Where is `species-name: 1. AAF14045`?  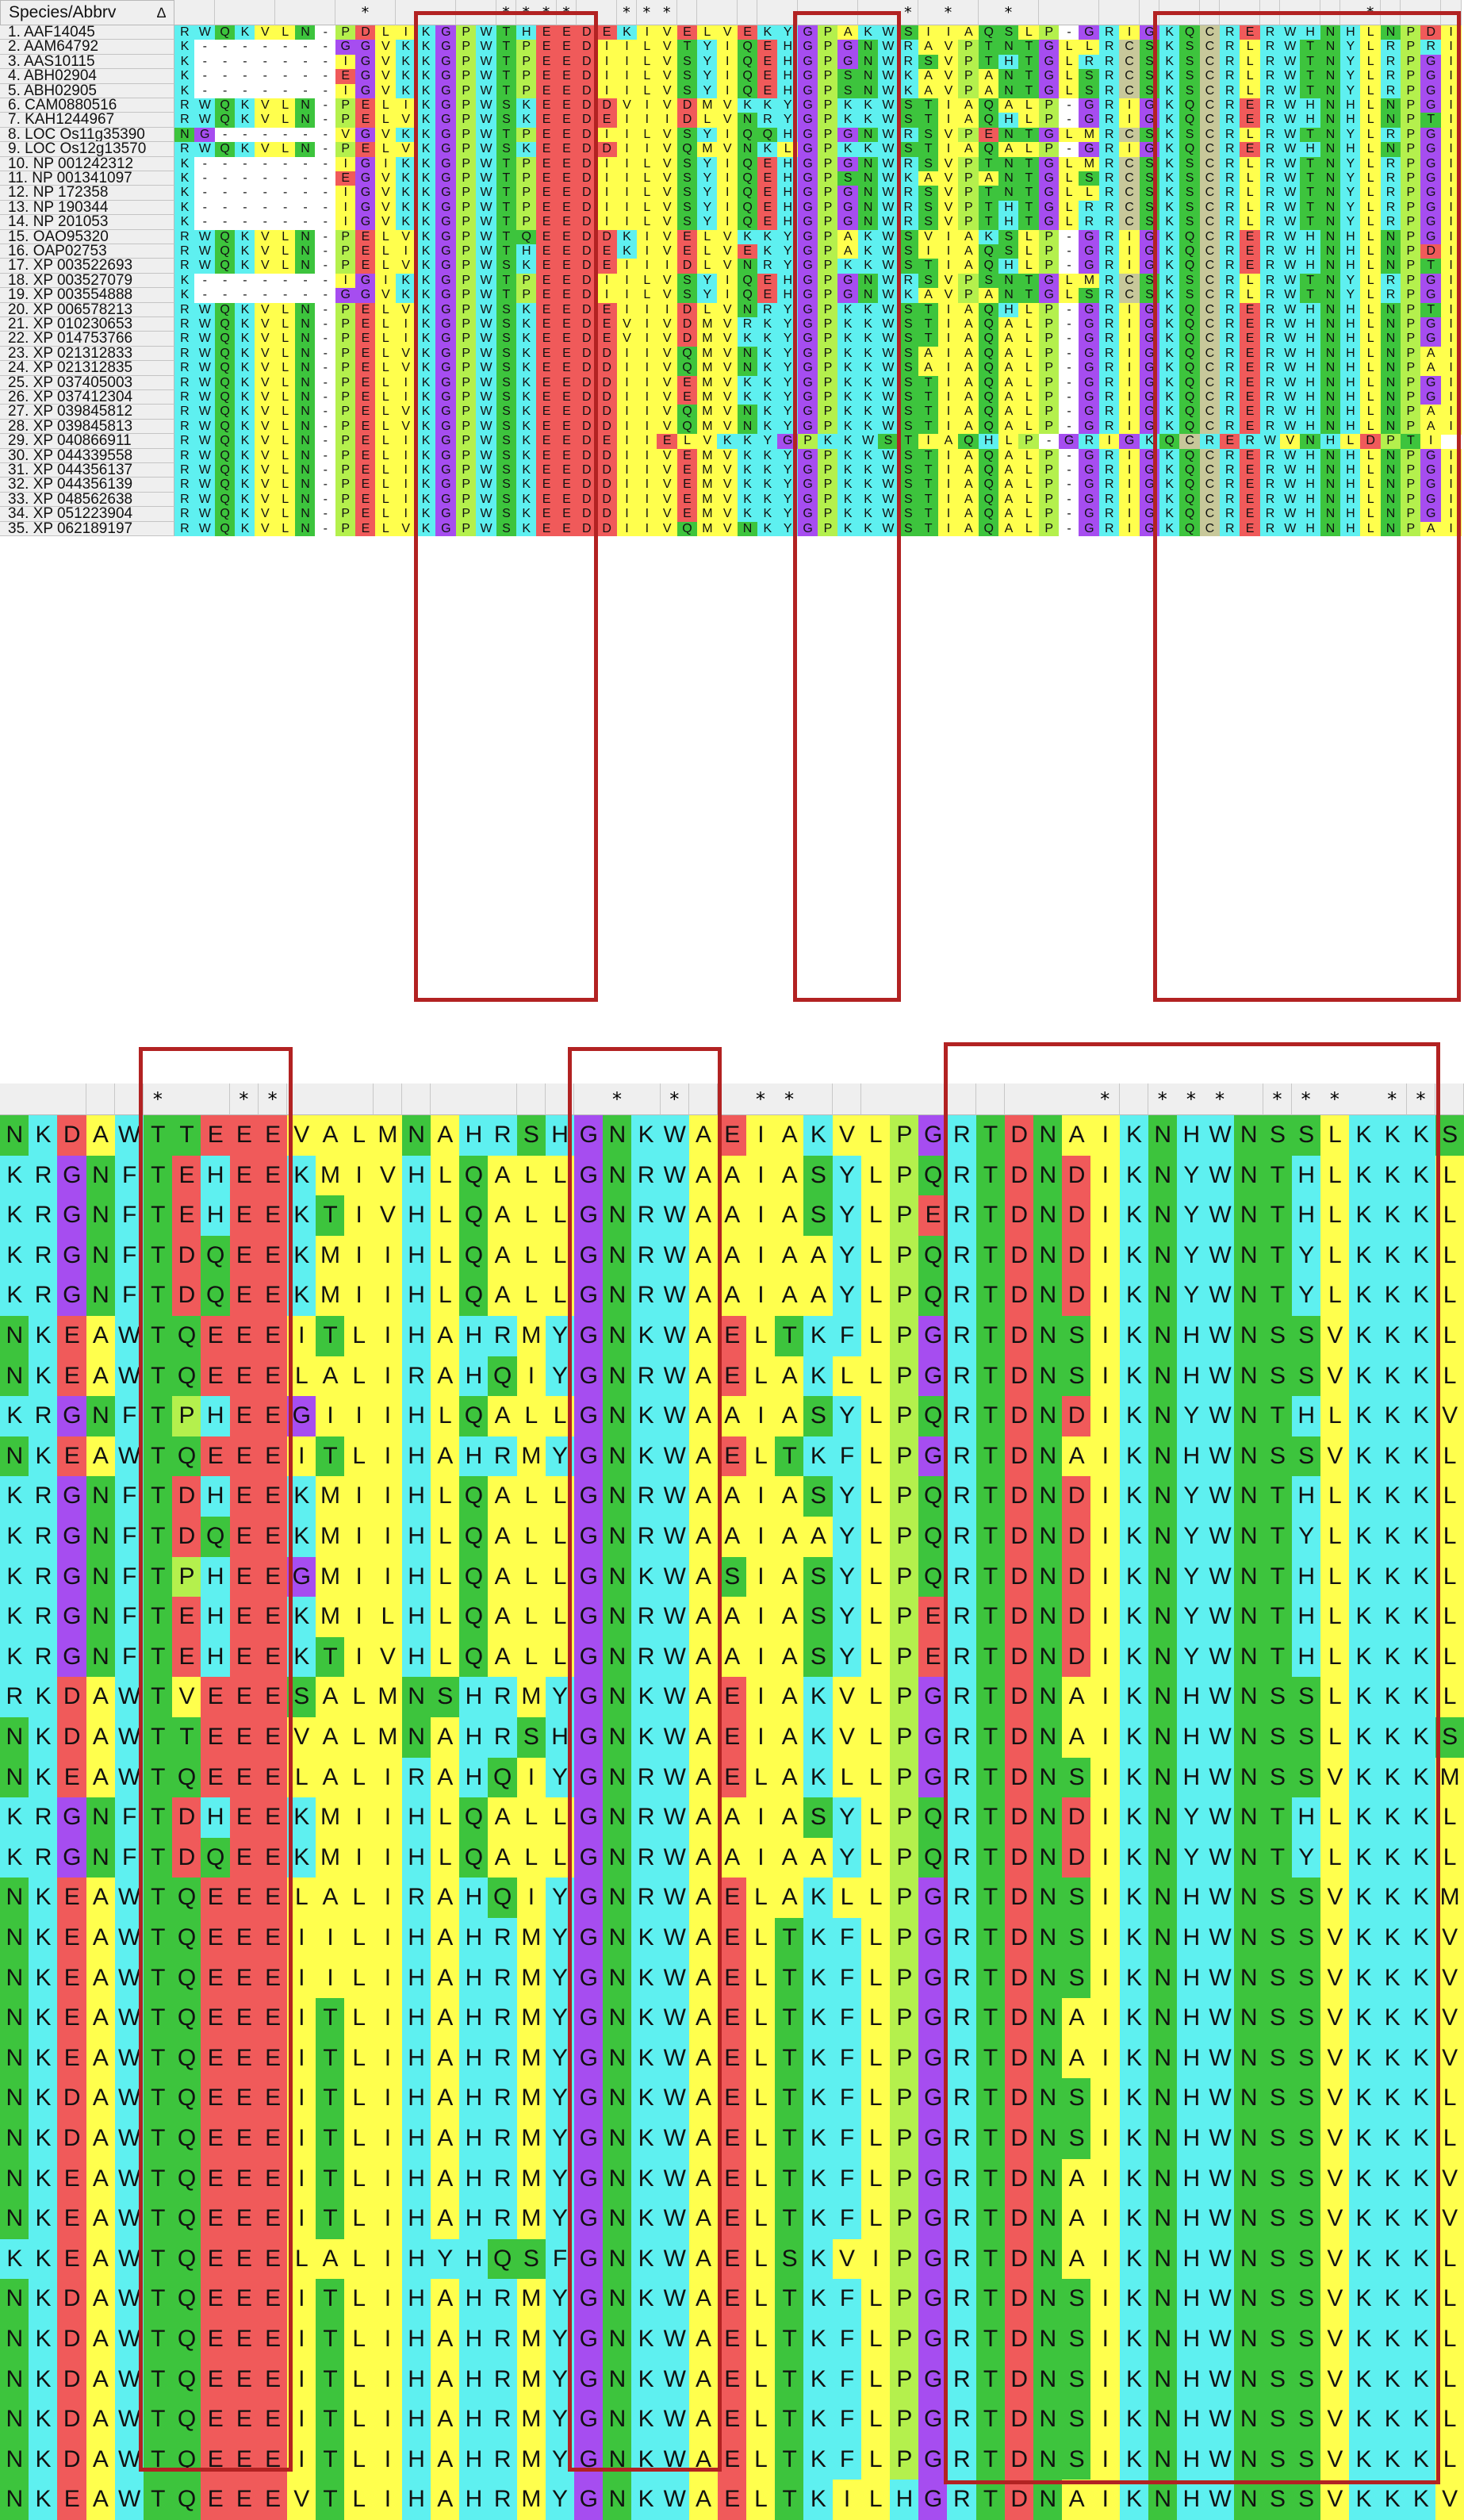
species-name: 1. AAF14045 is located at coordinates (87, 32).